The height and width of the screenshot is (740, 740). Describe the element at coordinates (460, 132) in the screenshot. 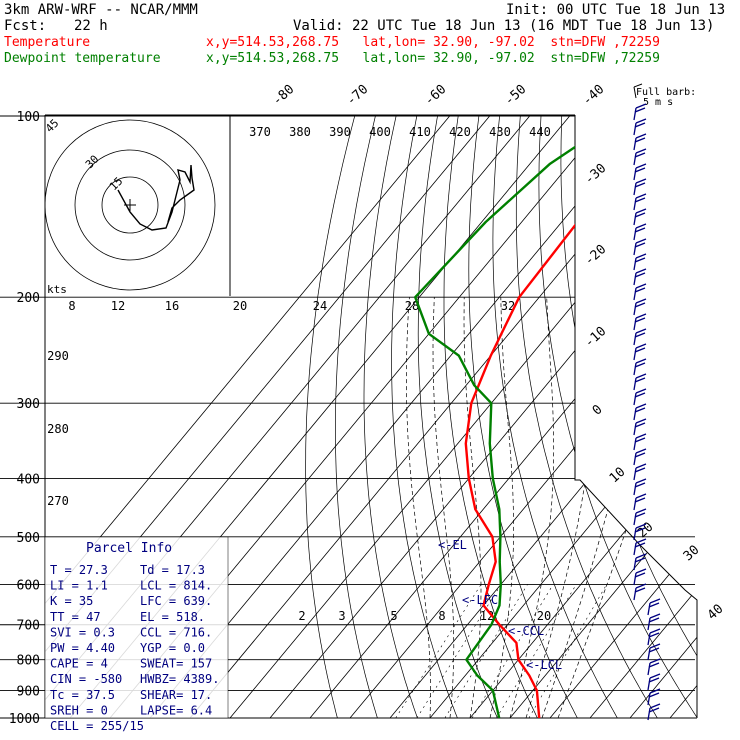

I see `theta-label: 420` at that location.